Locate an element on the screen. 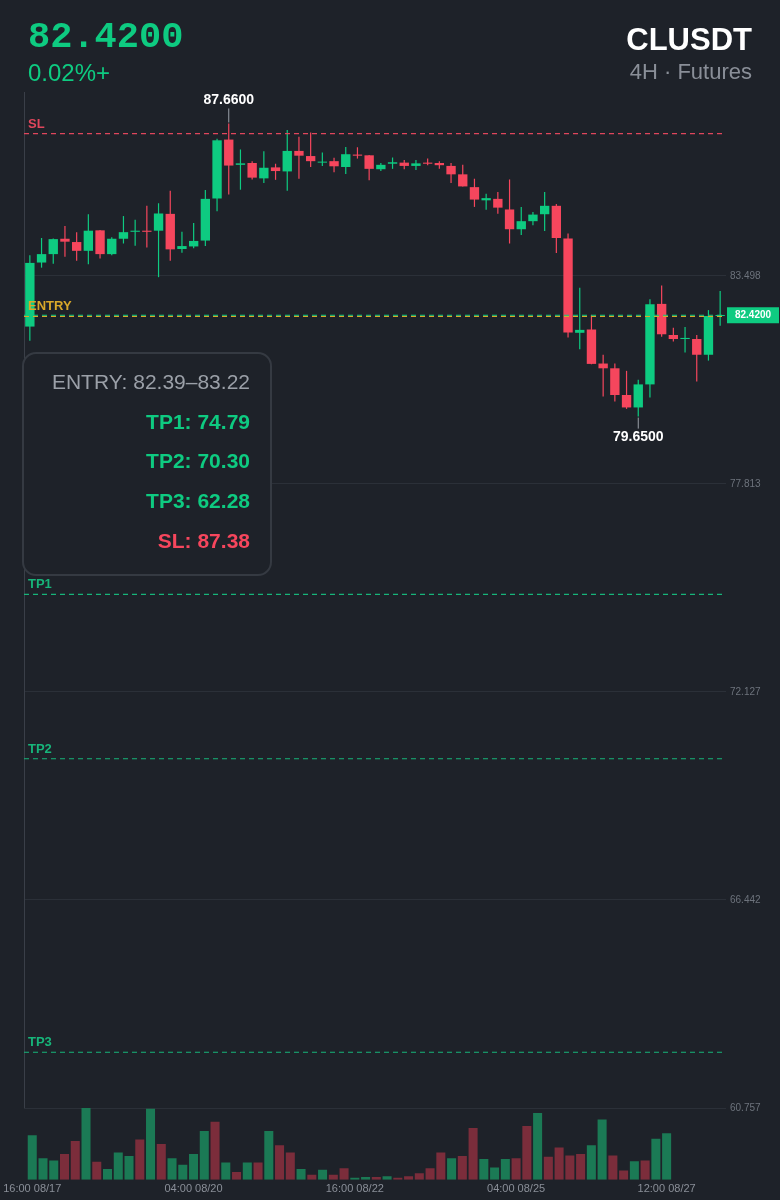 Image resolution: width=780 pixels, height=1200 pixels. x-tick-label: 16:00 08/22 is located at coordinates (354, 1188).